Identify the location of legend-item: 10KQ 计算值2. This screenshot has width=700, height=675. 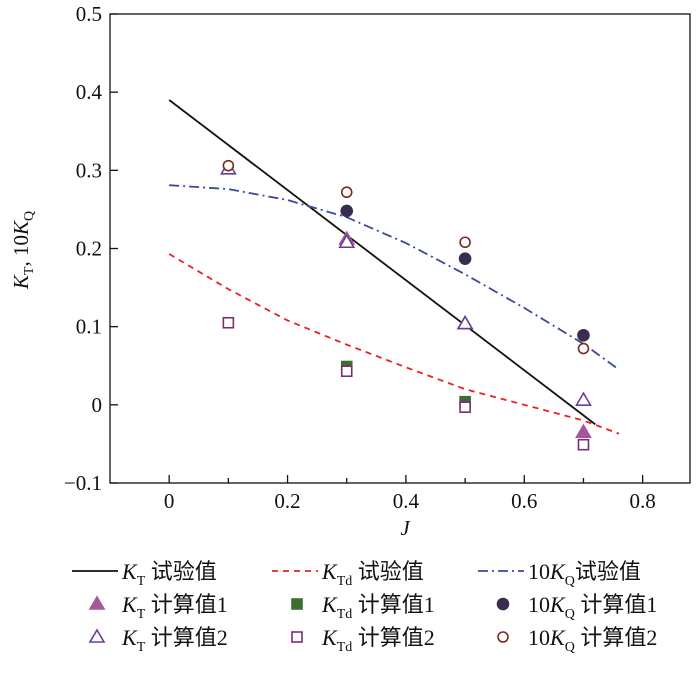
(577, 640).